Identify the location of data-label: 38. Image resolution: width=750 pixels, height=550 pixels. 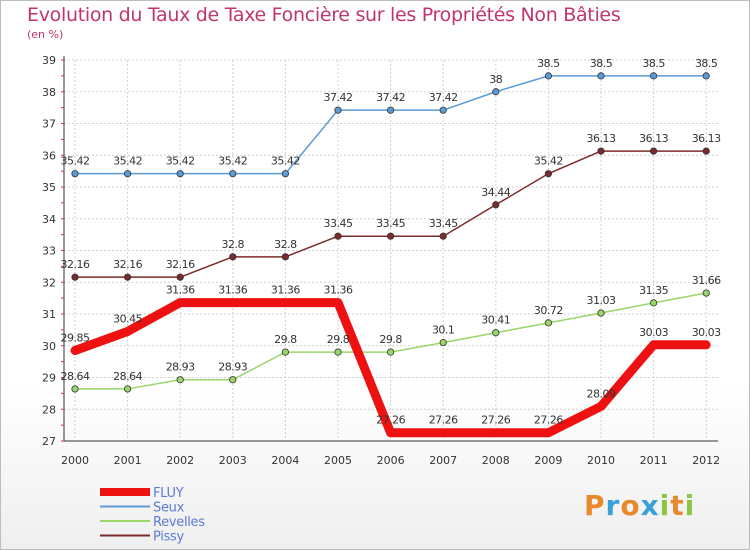
(495, 79).